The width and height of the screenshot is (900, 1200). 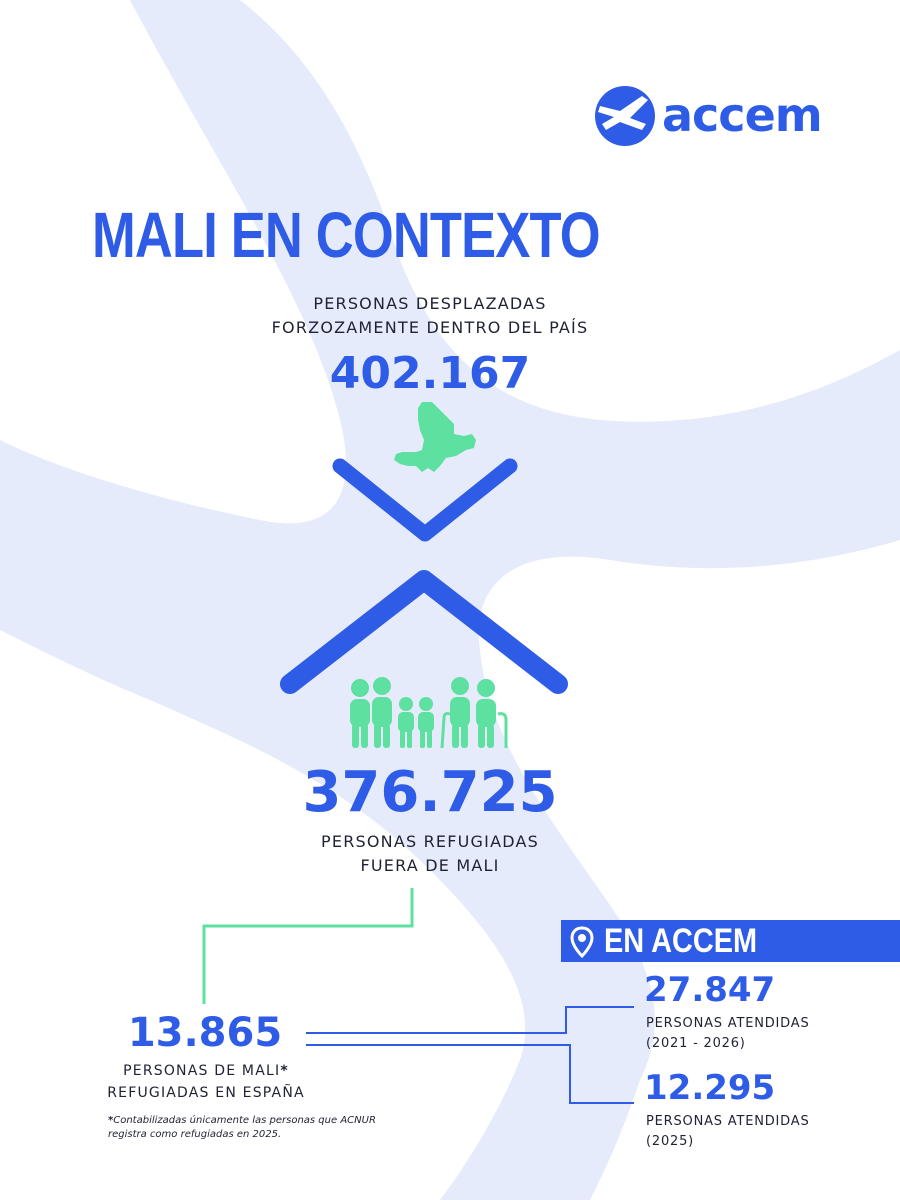 I want to click on chevron-down-icon, so click(x=425, y=500).